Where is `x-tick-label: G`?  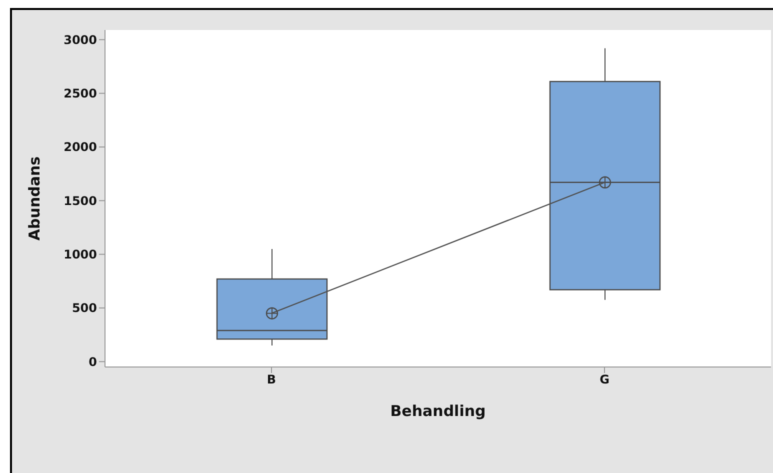
x-tick-label: G is located at coordinates (605, 379).